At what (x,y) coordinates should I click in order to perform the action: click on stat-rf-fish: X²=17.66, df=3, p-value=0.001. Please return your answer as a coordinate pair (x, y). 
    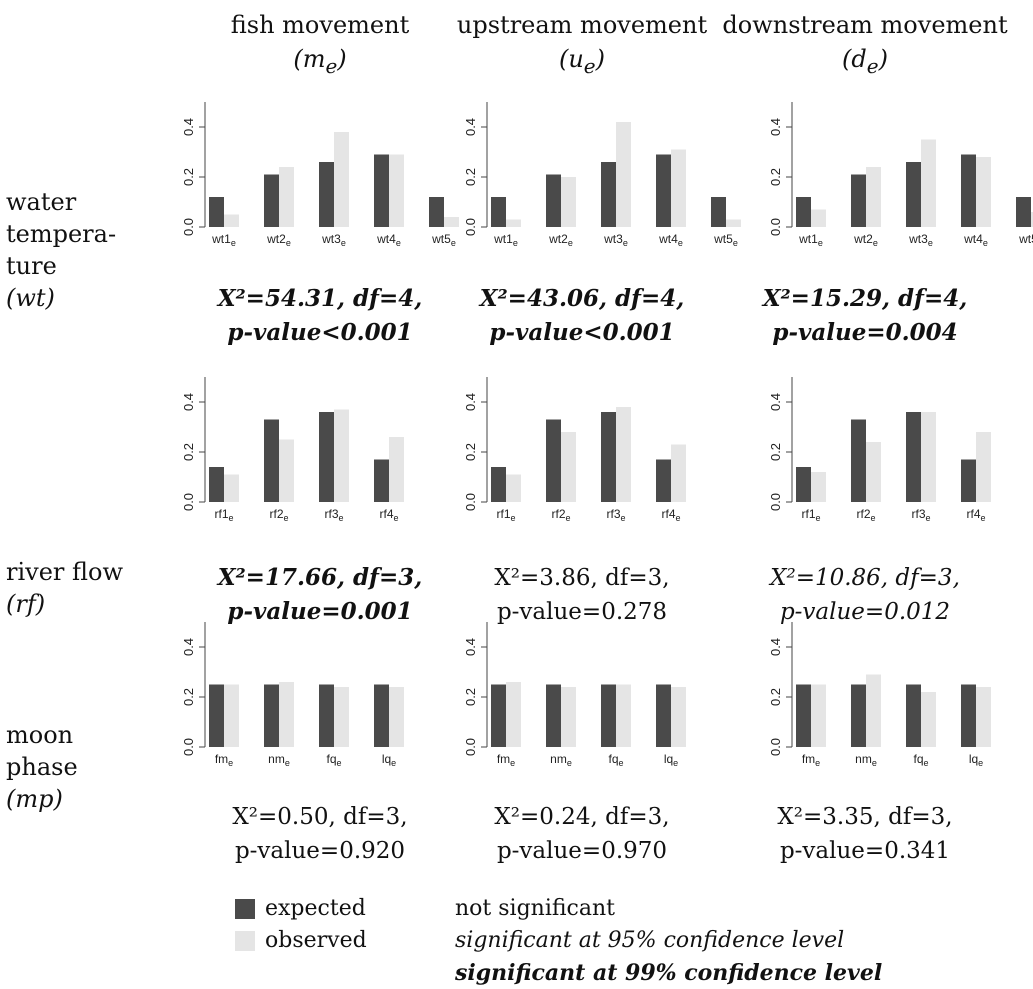
    Looking at the image, I should click on (320, 595).